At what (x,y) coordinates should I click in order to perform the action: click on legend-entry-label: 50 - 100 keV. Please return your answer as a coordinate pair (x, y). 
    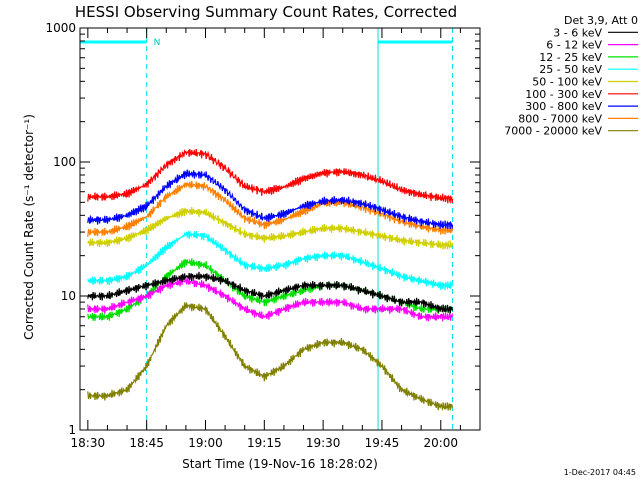
    Looking at the image, I should click on (567, 82).